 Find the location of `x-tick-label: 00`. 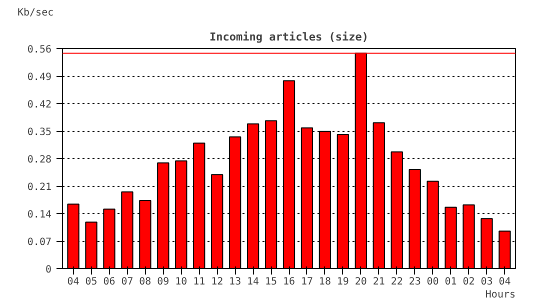

x-tick-label: 00 is located at coordinates (432, 282).